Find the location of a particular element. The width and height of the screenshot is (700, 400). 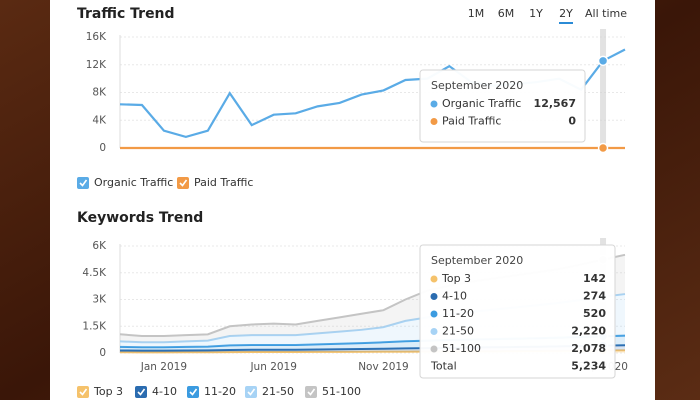

tooltip-name: 4-10 is located at coordinates (454, 296).